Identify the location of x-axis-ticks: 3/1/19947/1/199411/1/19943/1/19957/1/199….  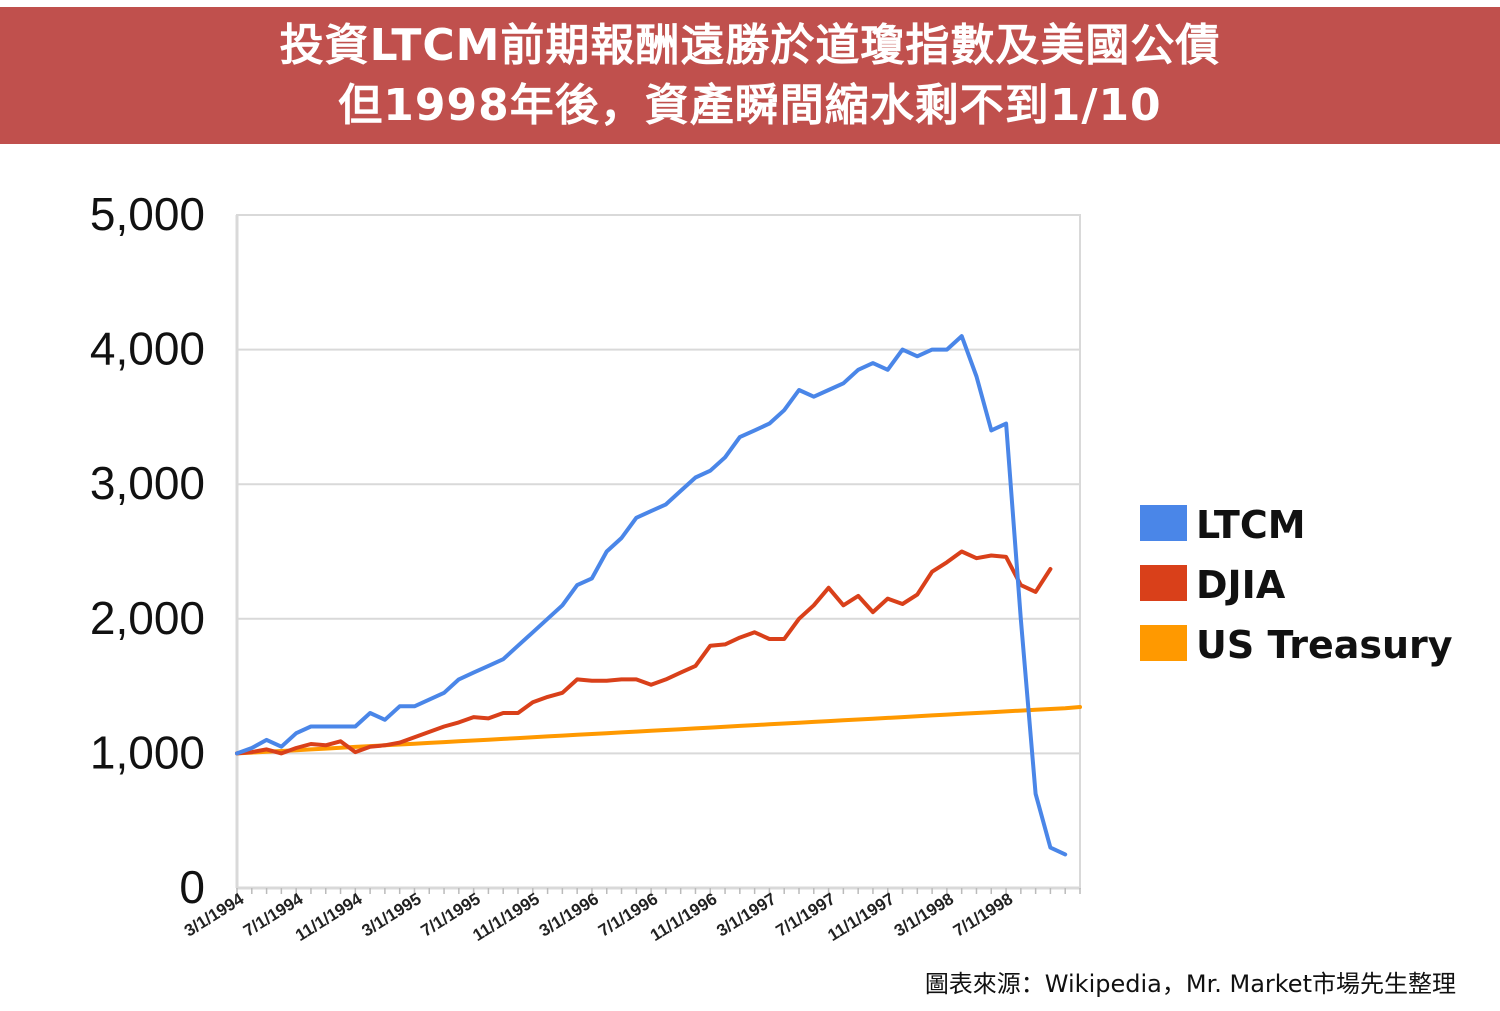
(598, 917).